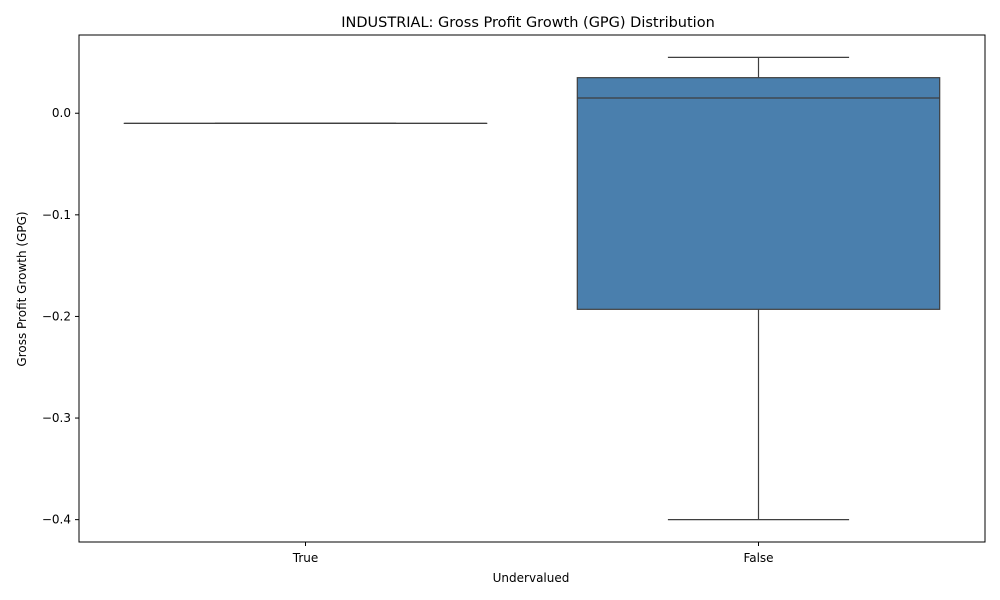 This screenshot has height=600, width=1000. I want to click on y-tick-label: −0.1, so click(56, 215).